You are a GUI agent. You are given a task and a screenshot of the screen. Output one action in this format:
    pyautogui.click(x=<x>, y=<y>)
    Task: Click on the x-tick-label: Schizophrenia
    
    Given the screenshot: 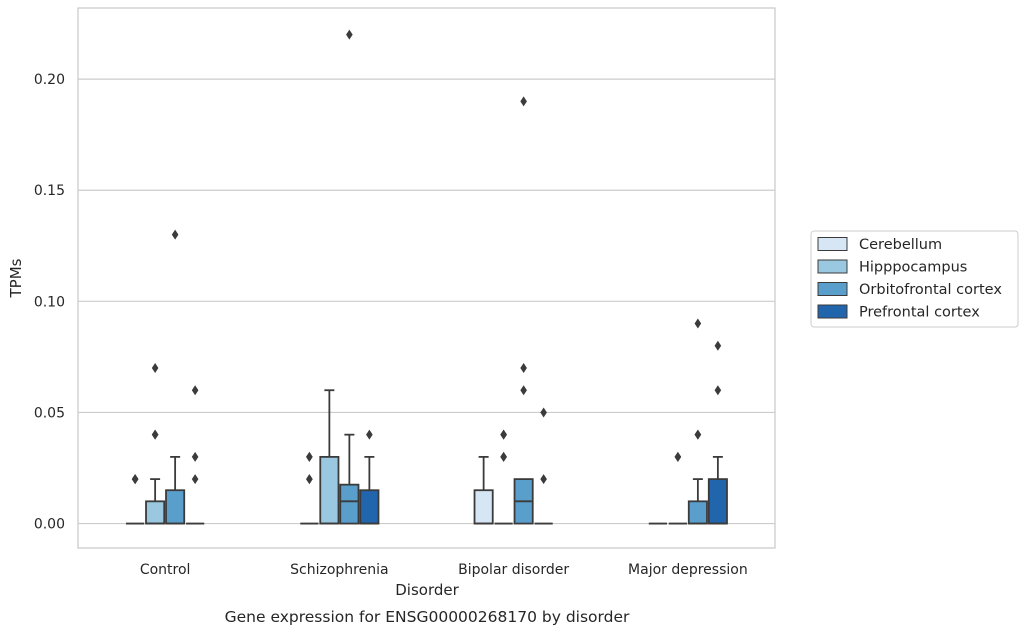 What is the action you would take?
    pyautogui.click(x=339, y=570)
    